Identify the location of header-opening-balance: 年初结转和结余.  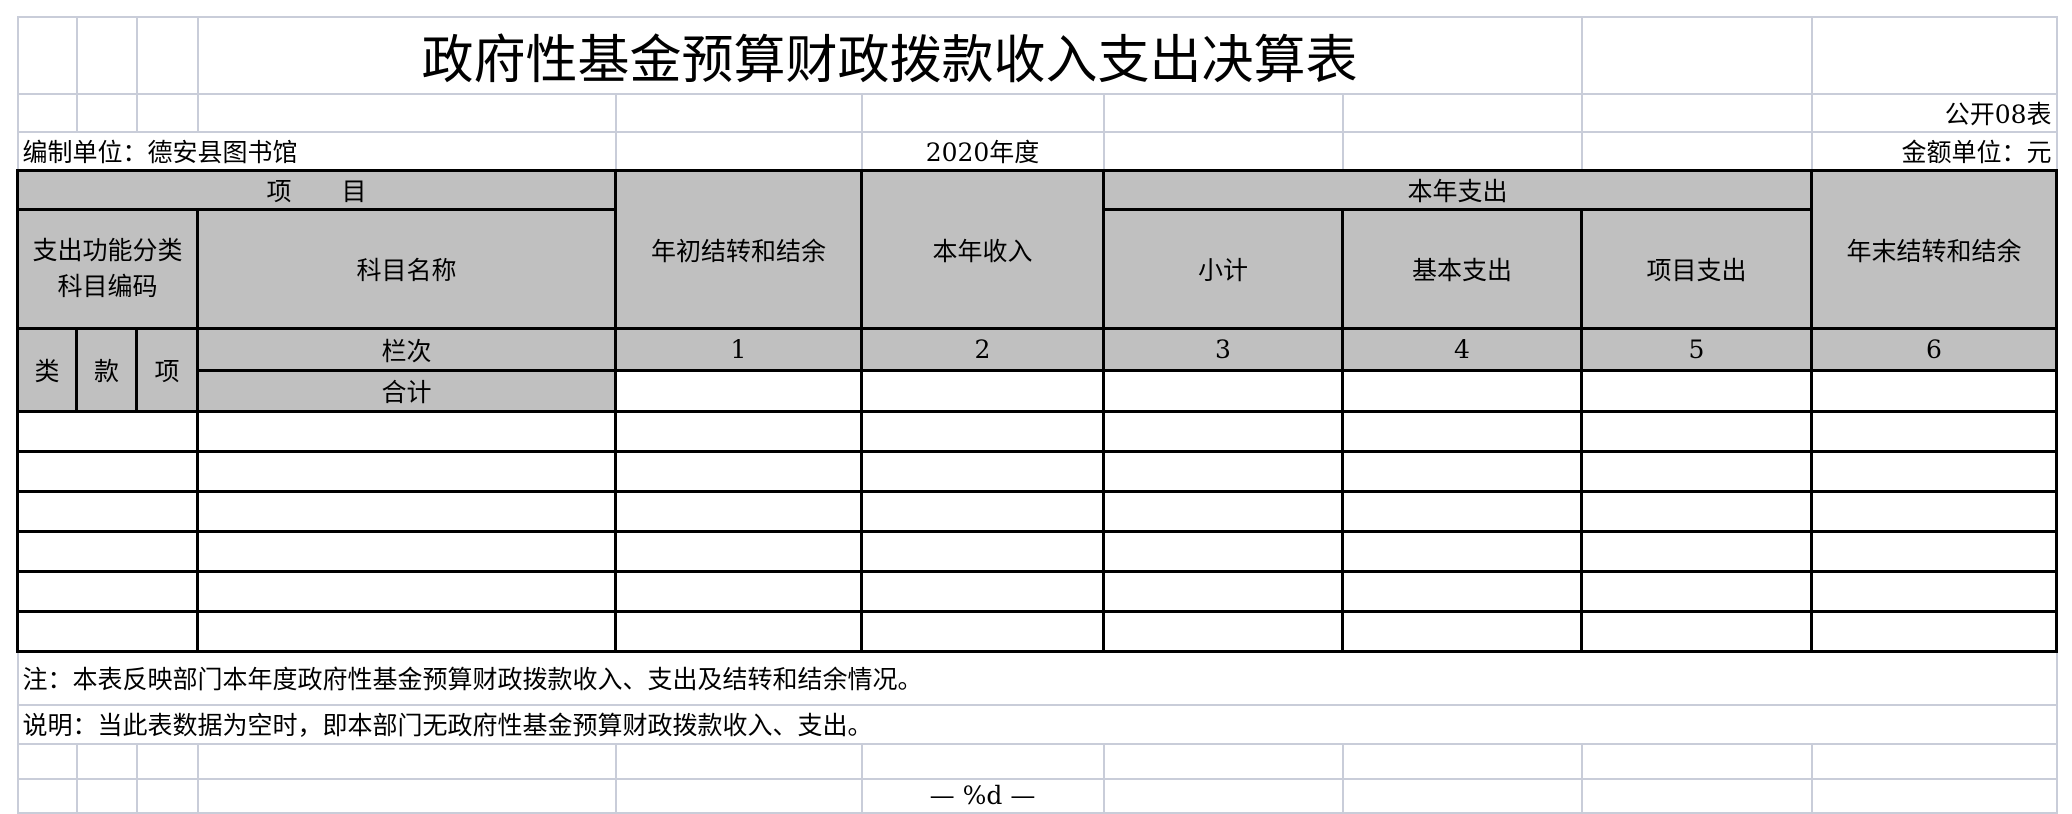
(738, 249).